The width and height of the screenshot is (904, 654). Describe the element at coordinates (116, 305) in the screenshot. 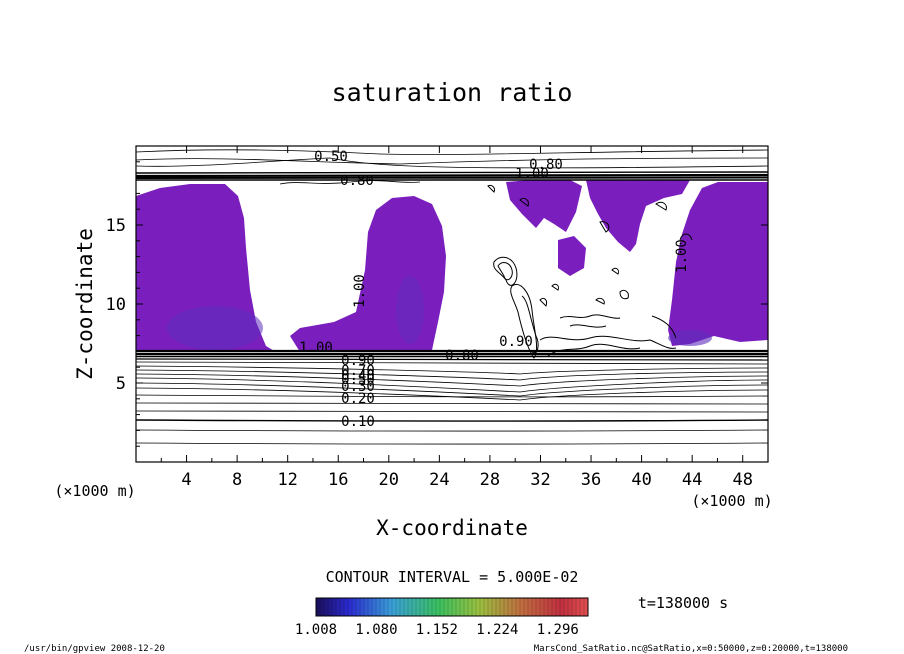

I see `y-tick-label: 10` at that location.